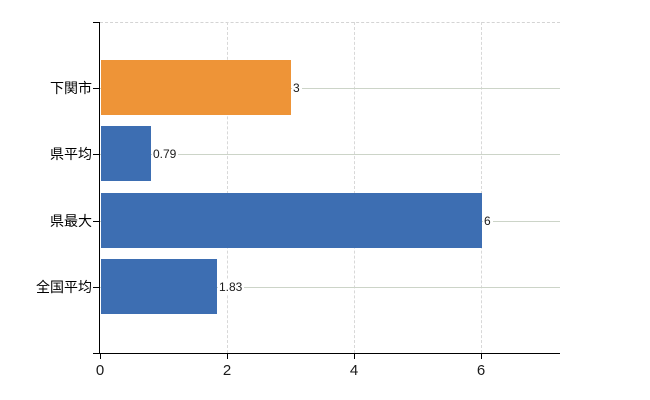 This screenshot has height=400, width=650. Describe the element at coordinates (100, 370) in the screenshot. I see `x-tick-label: 0` at that location.